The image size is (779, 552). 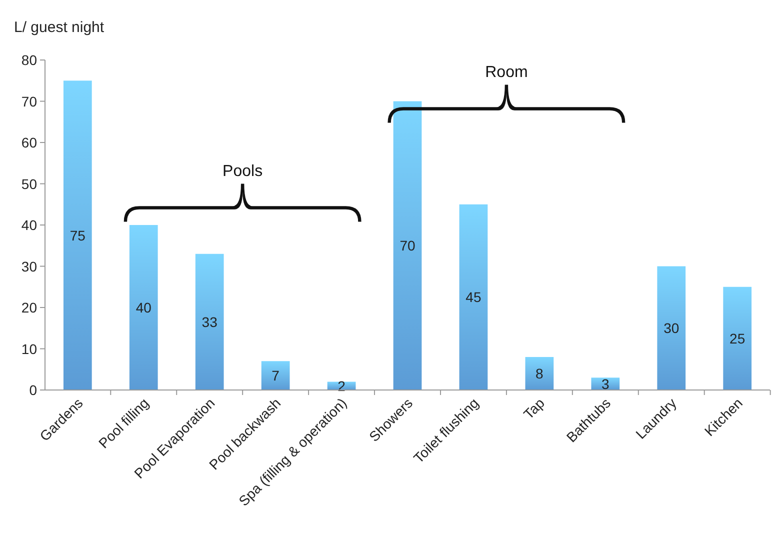 What do you see at coordinates (29, 266) in the screenshot?
I see `y-tick-label: 30` at bounding box center [29, 266].